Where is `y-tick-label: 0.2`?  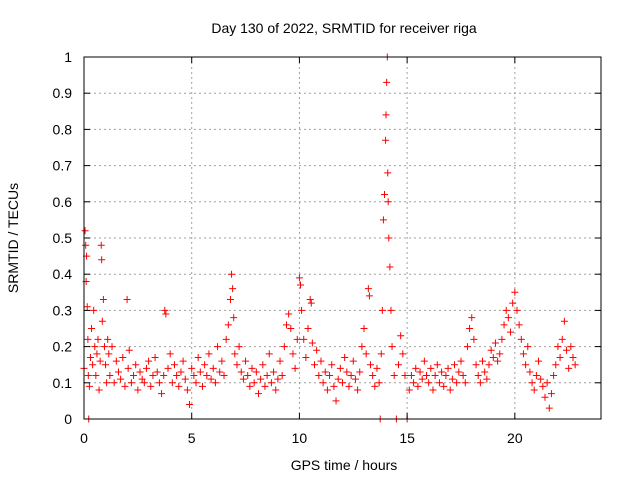 y-tick-label: 0.2 is located at coordinates (63, 347).